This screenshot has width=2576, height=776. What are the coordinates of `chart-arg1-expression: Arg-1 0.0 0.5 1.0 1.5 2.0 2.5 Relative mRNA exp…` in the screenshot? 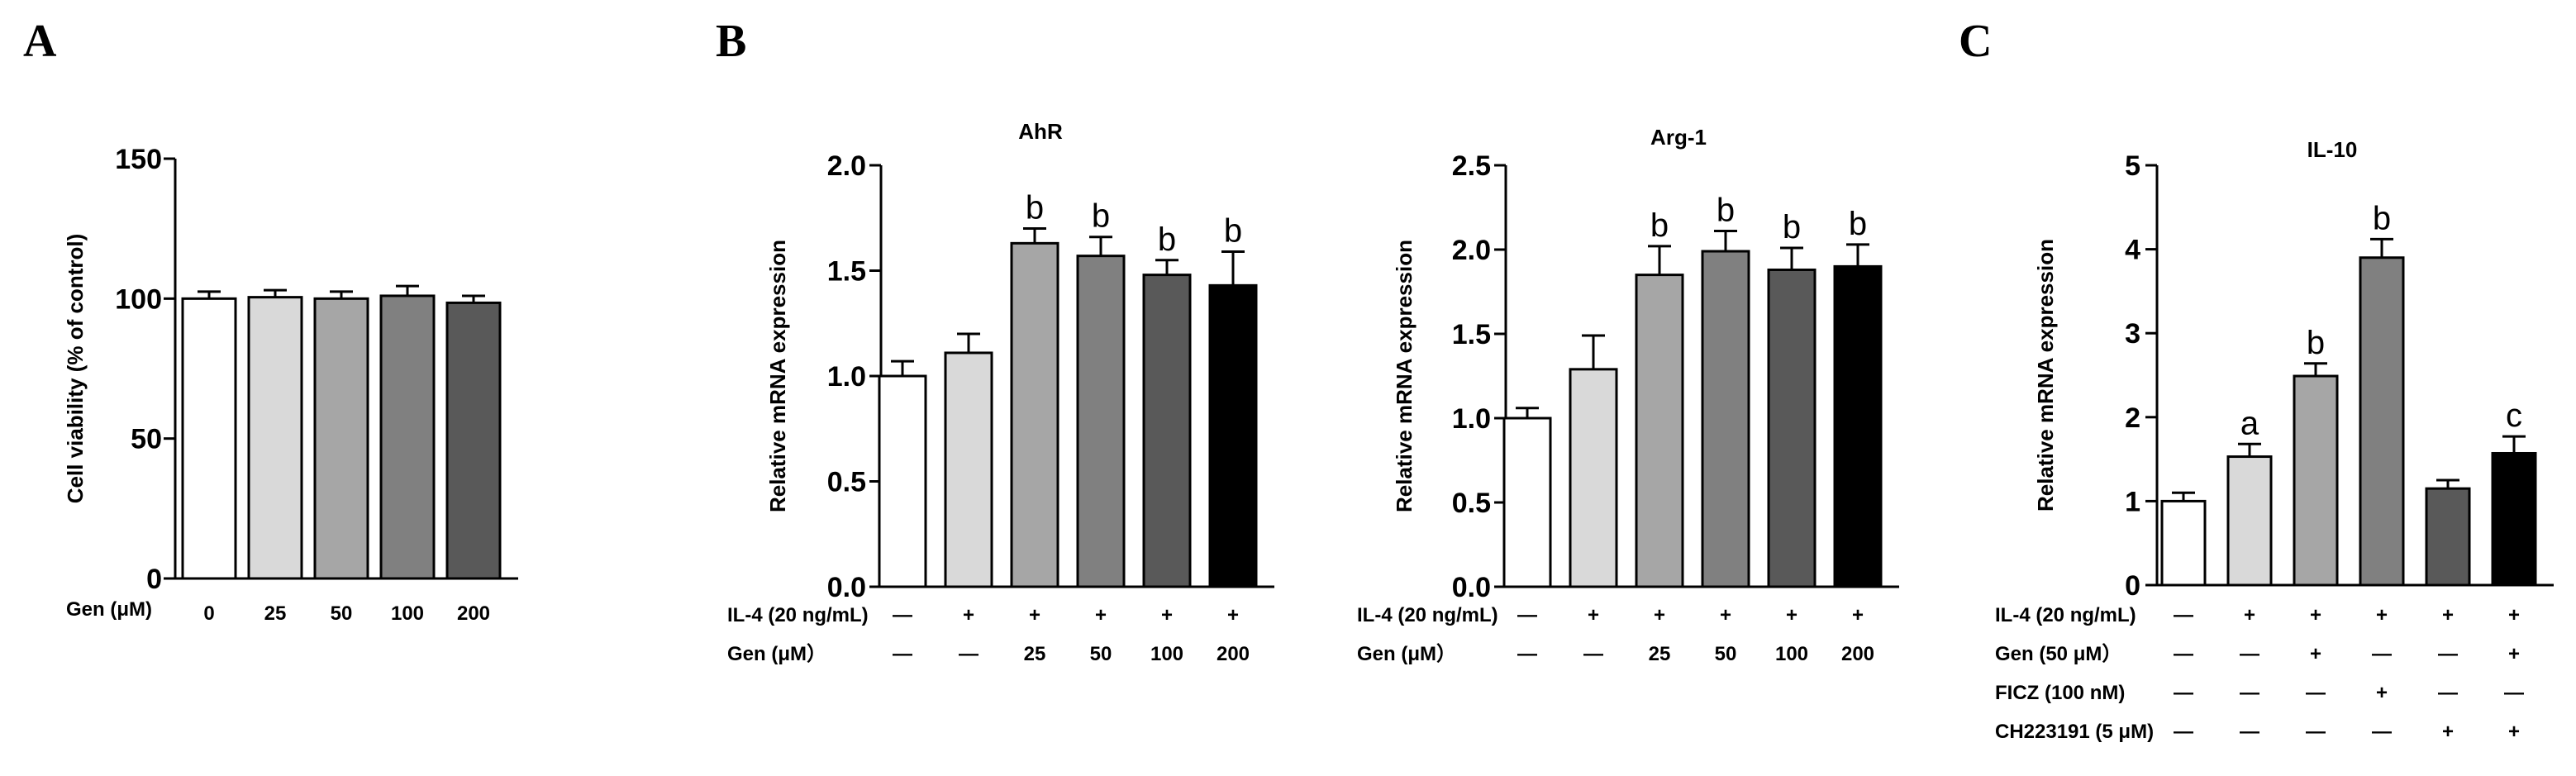 It's located at (1628, 395).